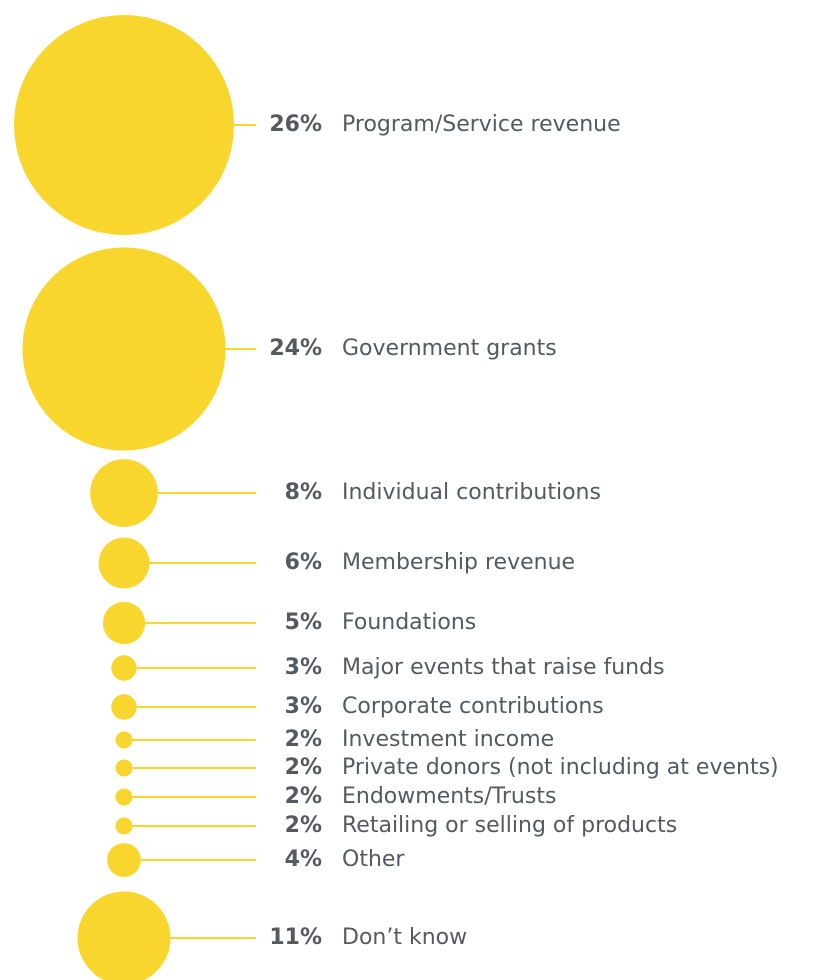 The height and width of the screenshot is (980, 829). I want to click on value-label: 11%, so click(295, 937).